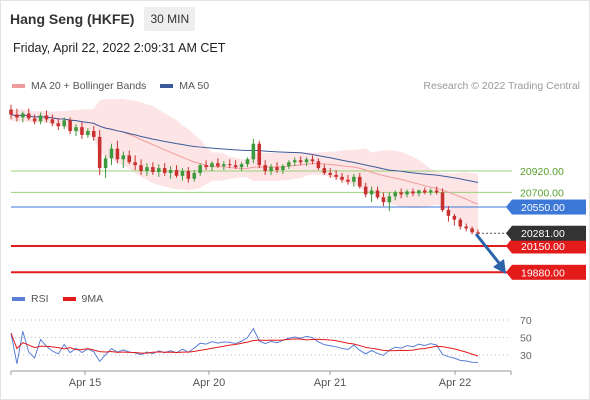 This screenshot has width=590, height=400. What do you see at coordinates (526, 339) in the screenshot?
I see `rsi-axis-label-50: 50` at bounding box center [526, 339].